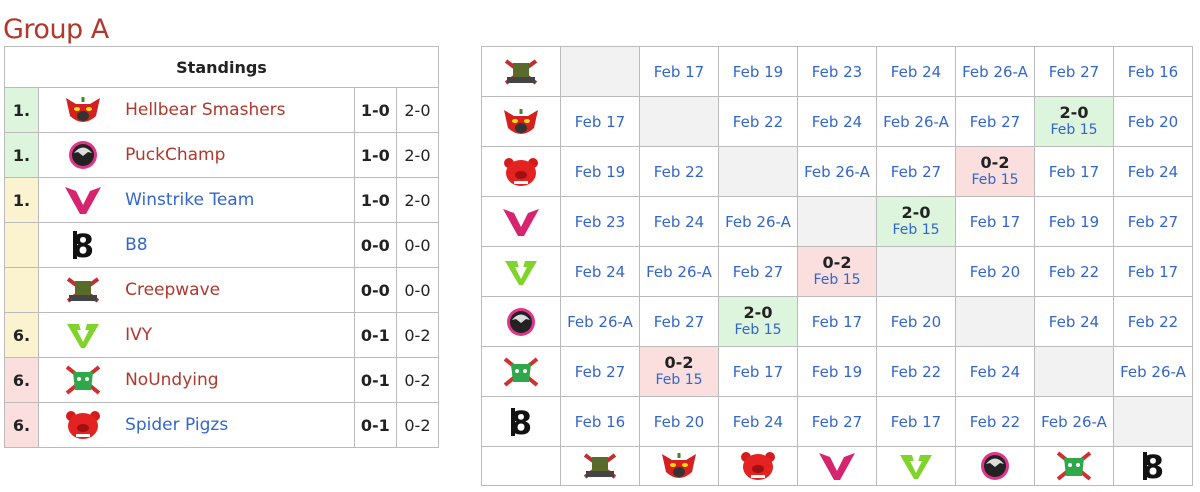 This screenshot has height=492, width=1200. Describe the element at coordinates (190, 200) in the screenshot. I see `team-link: Winstrike Team` at that location.